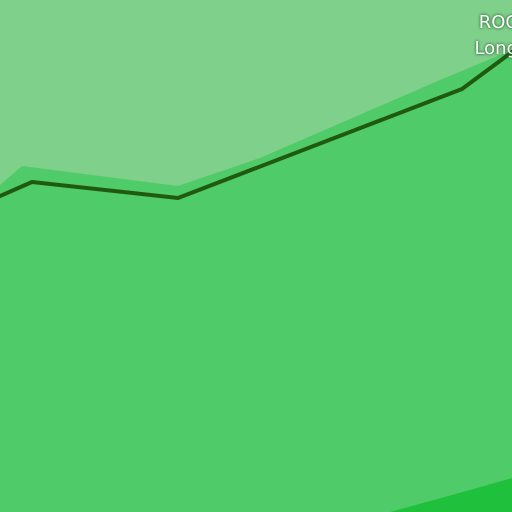 The height and width of the screenshot is (512, 512). Describe the element at coordinates (493, 36) in the screenshot. I see `place-label: ROC Long` at that location.